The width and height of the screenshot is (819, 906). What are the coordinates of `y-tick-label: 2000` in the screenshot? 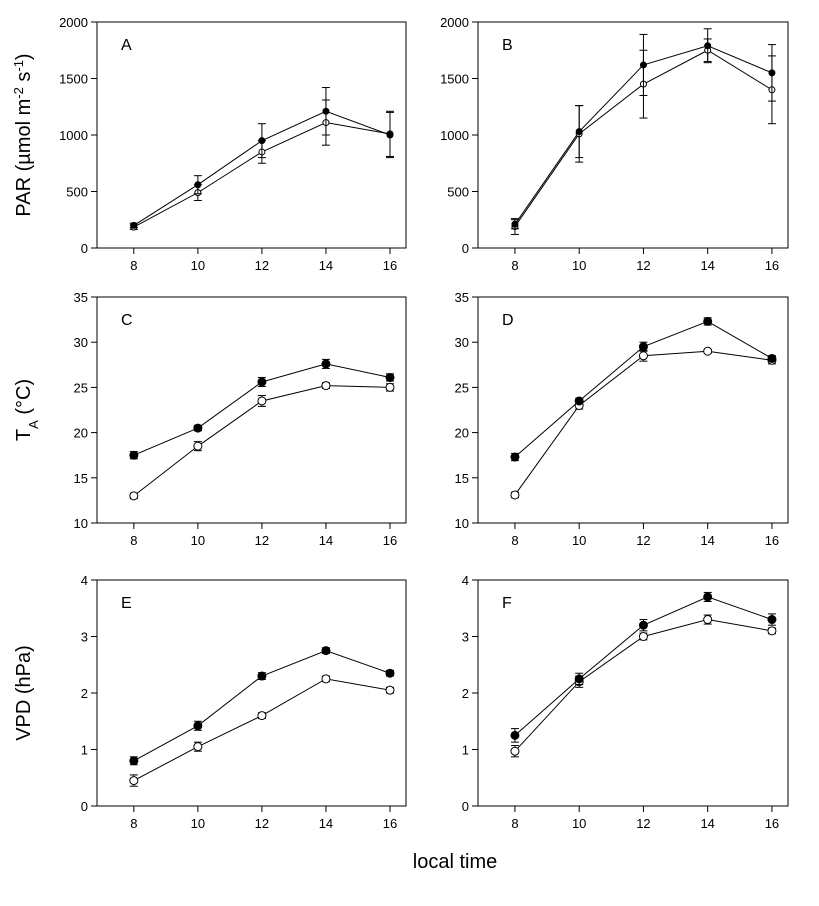 It's located at (454, 22).